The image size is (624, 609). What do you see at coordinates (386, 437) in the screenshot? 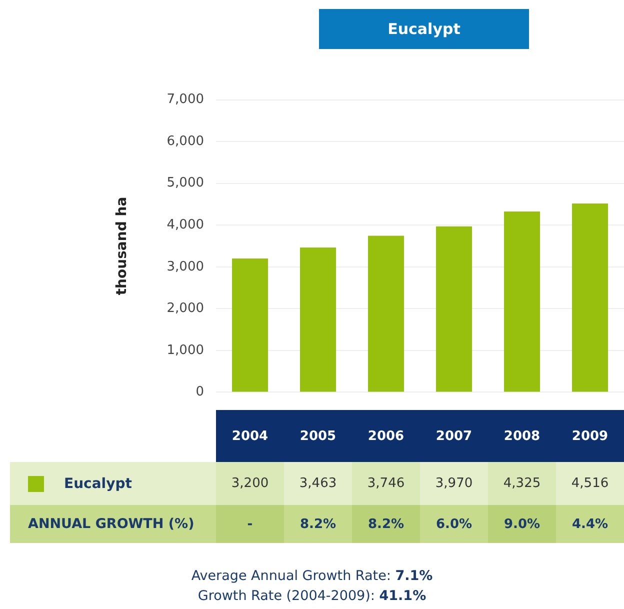
I see `x-tick-label: 2006` at bounding box center [386, 437].